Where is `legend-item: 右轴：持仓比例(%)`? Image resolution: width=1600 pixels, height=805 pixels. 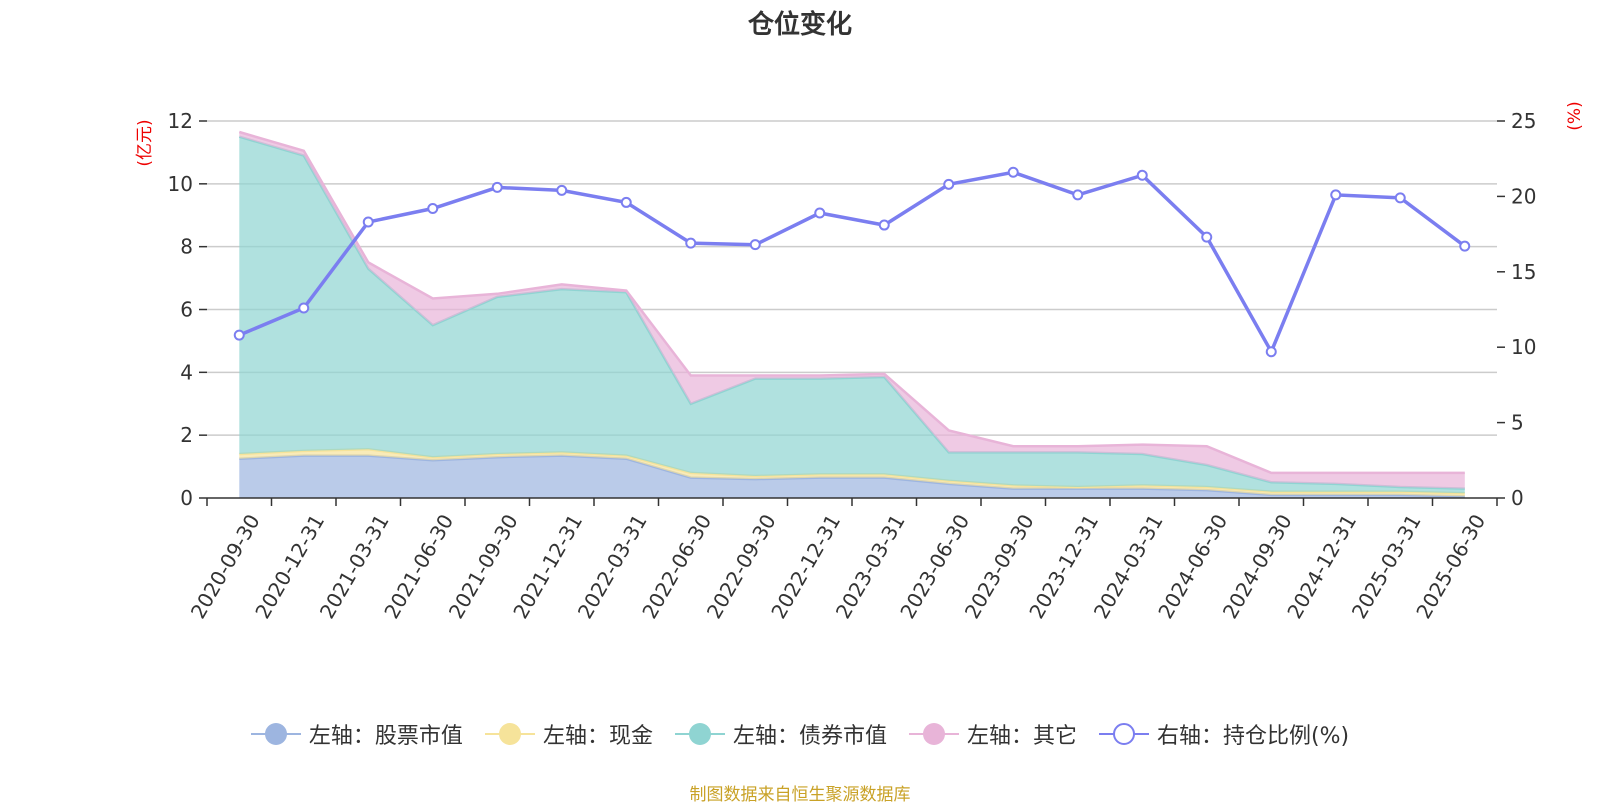 legend-item: 右轴：持仓比例(%) is located at coordinates (1224, 734).